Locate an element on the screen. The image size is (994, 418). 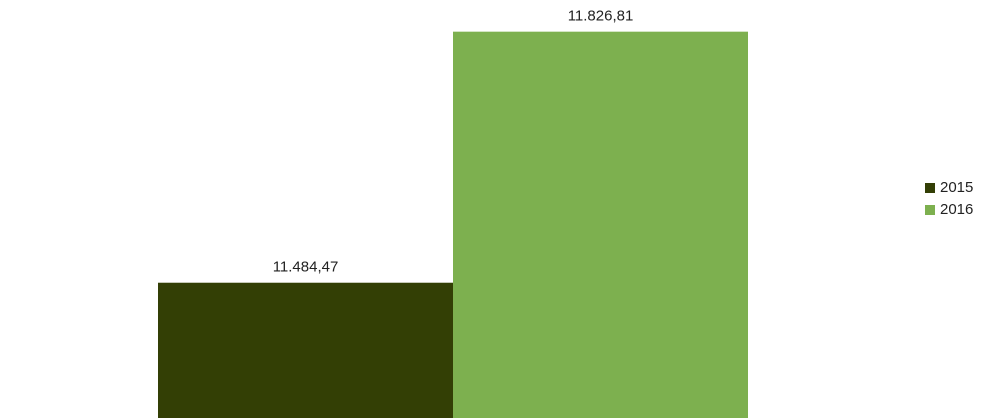
bar is located at coordinates (305, 350).